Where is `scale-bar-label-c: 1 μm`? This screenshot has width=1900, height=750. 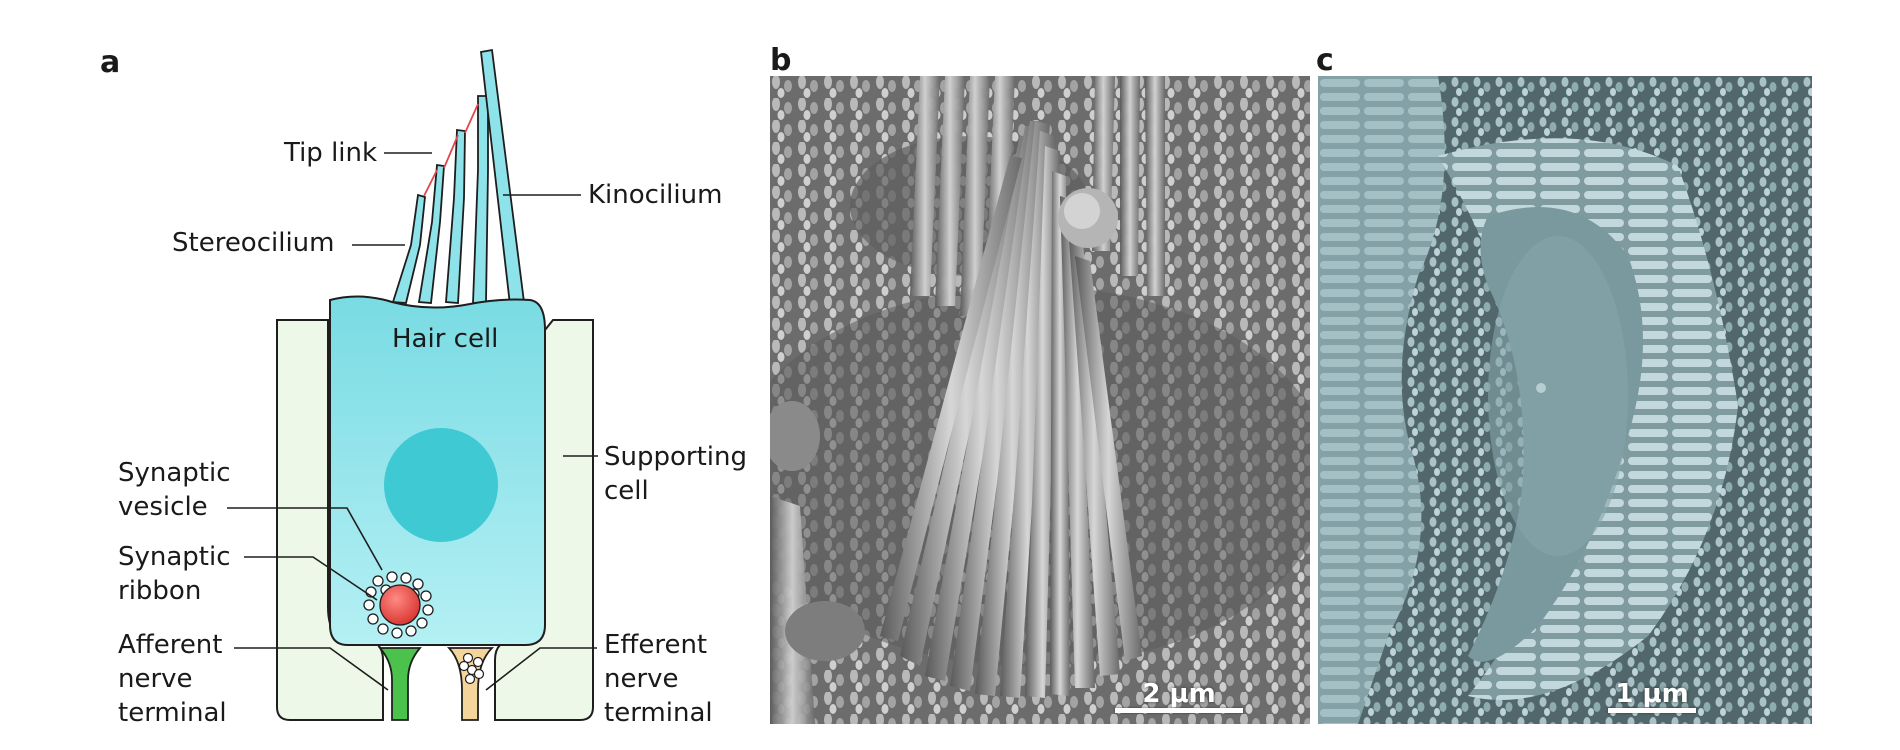
scale-bar-label-c: 1 μm is located at coordinates (1652, 694).